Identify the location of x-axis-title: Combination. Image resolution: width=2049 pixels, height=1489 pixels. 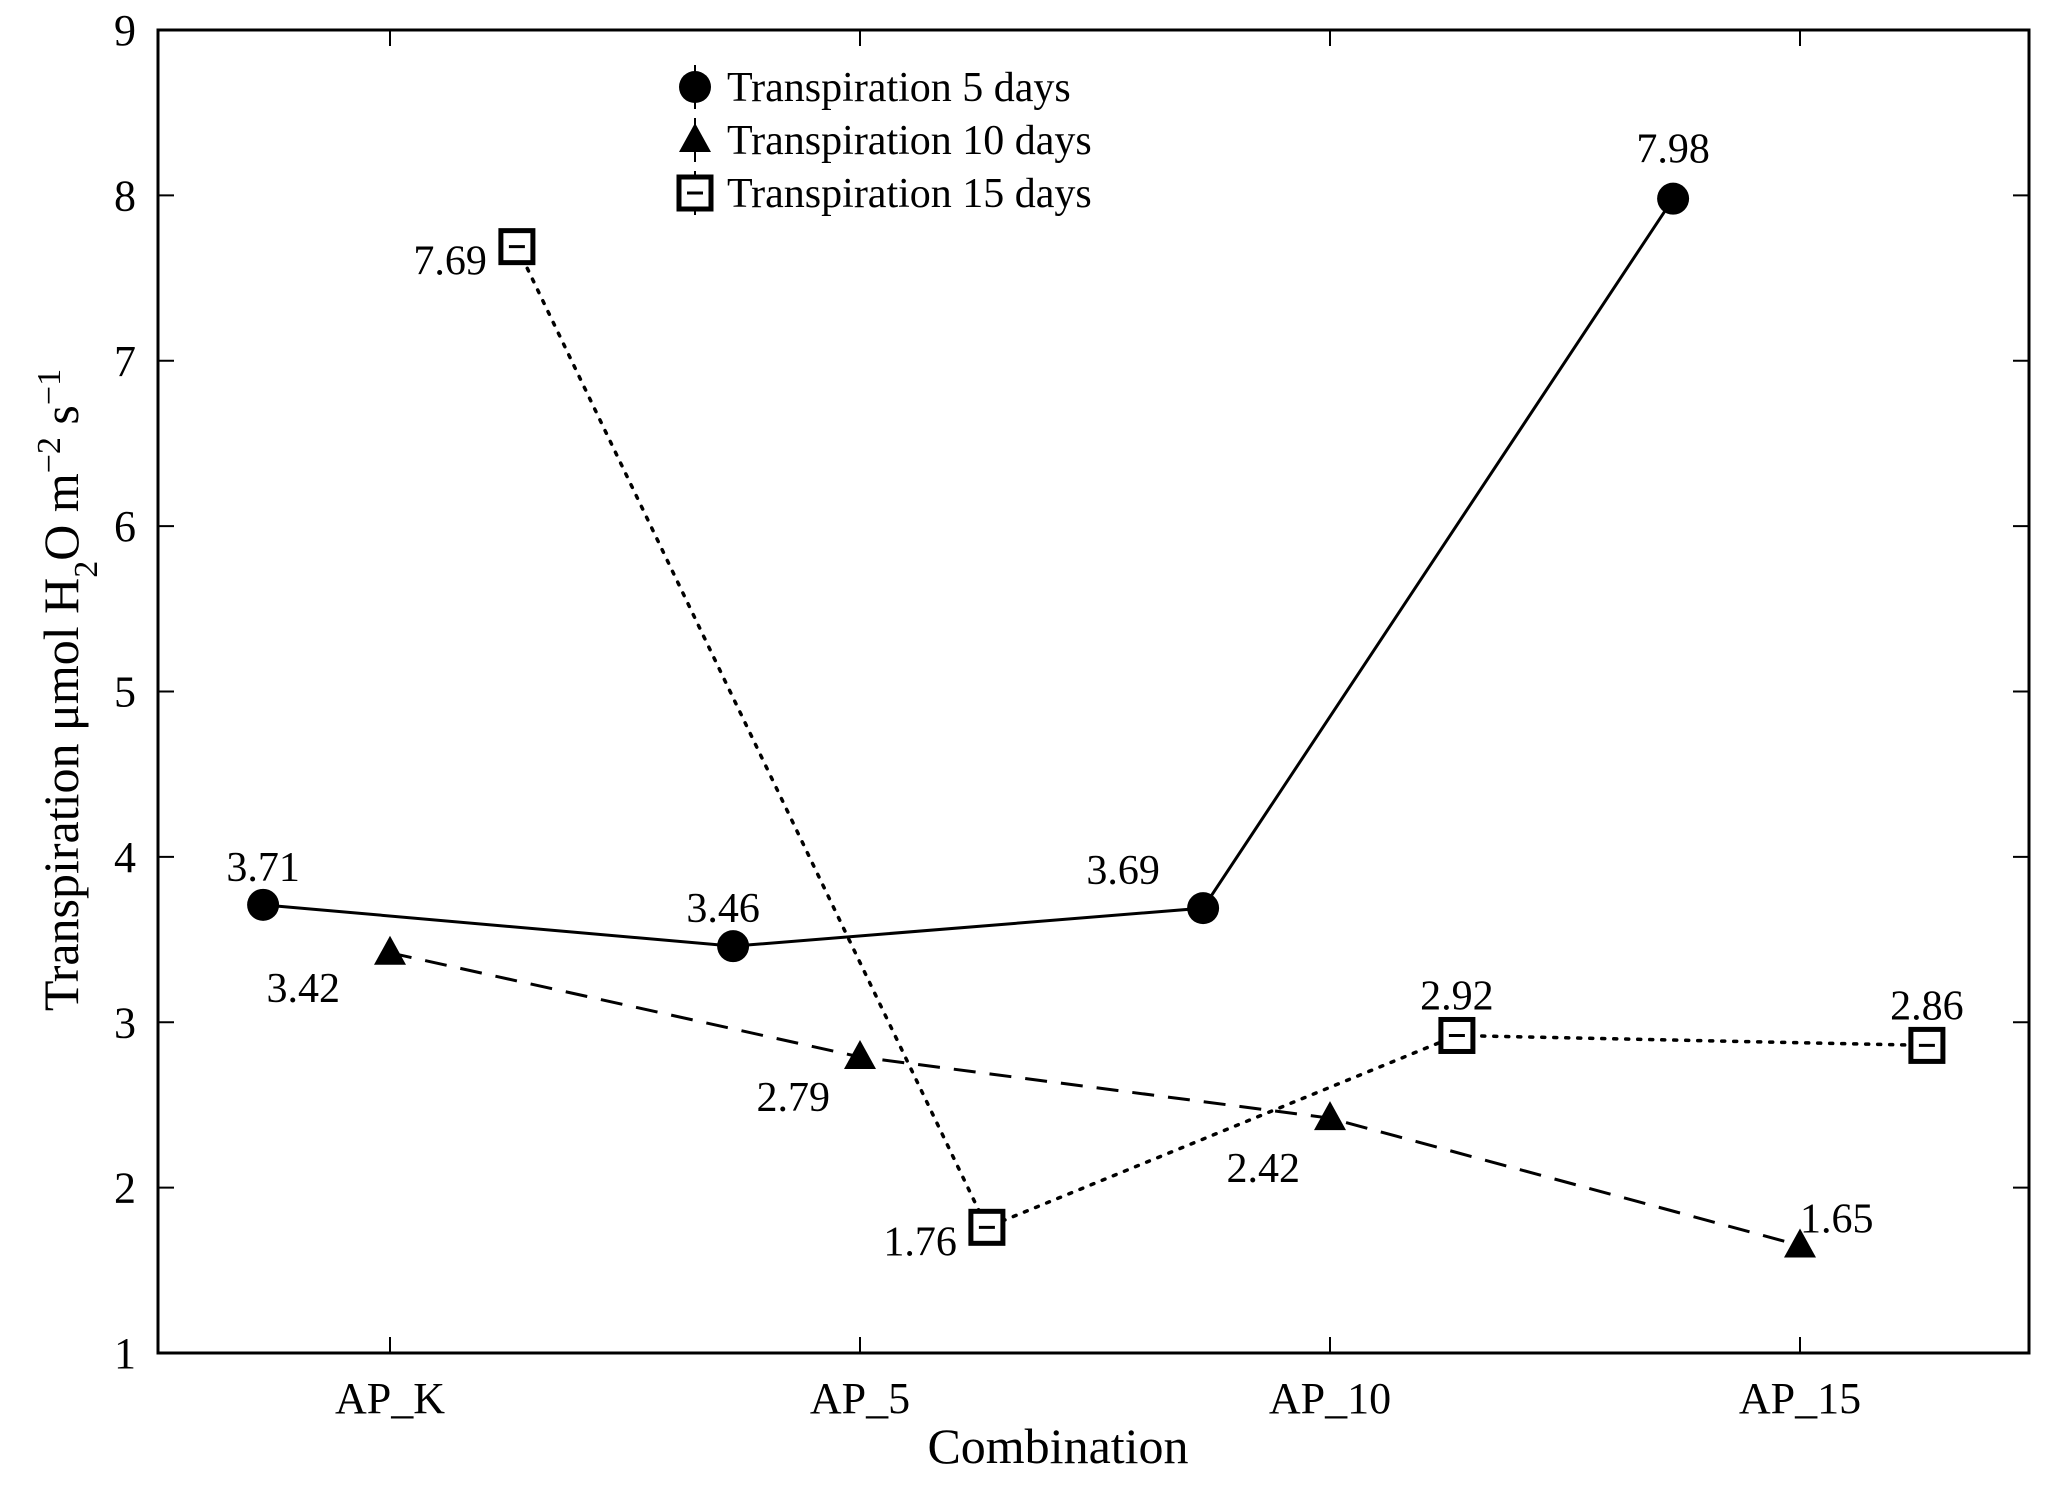
(1057, 1446).